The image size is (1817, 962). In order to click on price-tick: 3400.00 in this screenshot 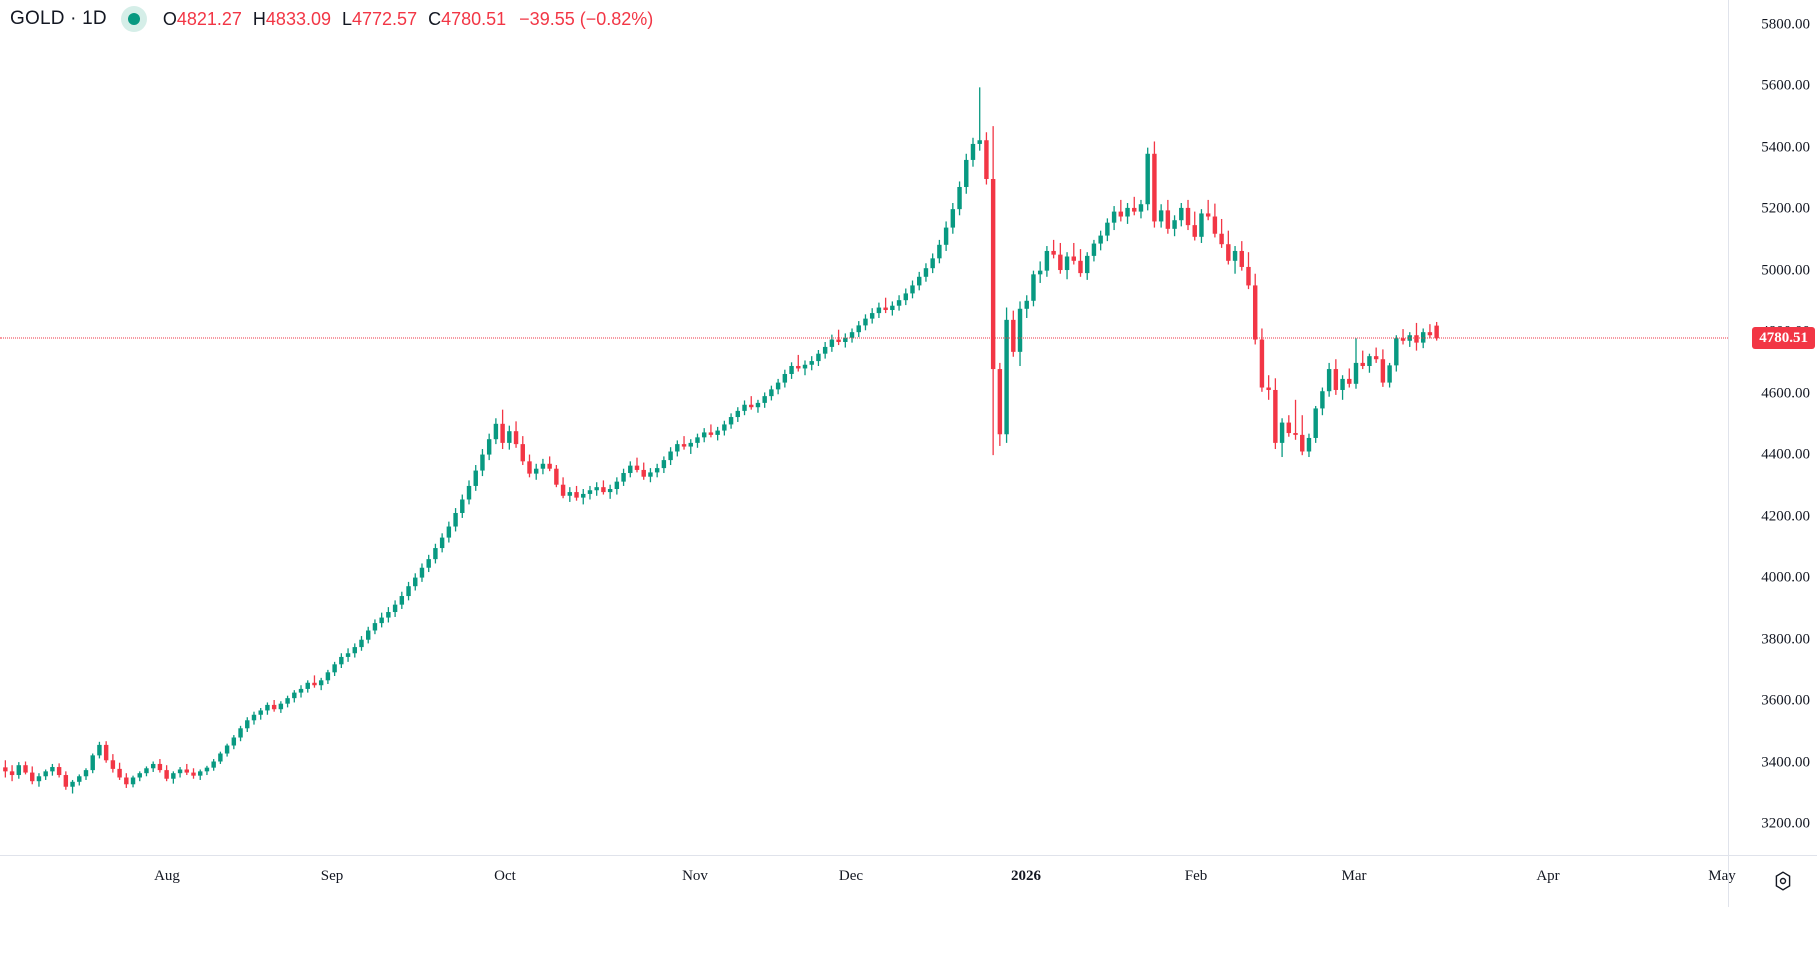, I will do `click(1785, 762)`.